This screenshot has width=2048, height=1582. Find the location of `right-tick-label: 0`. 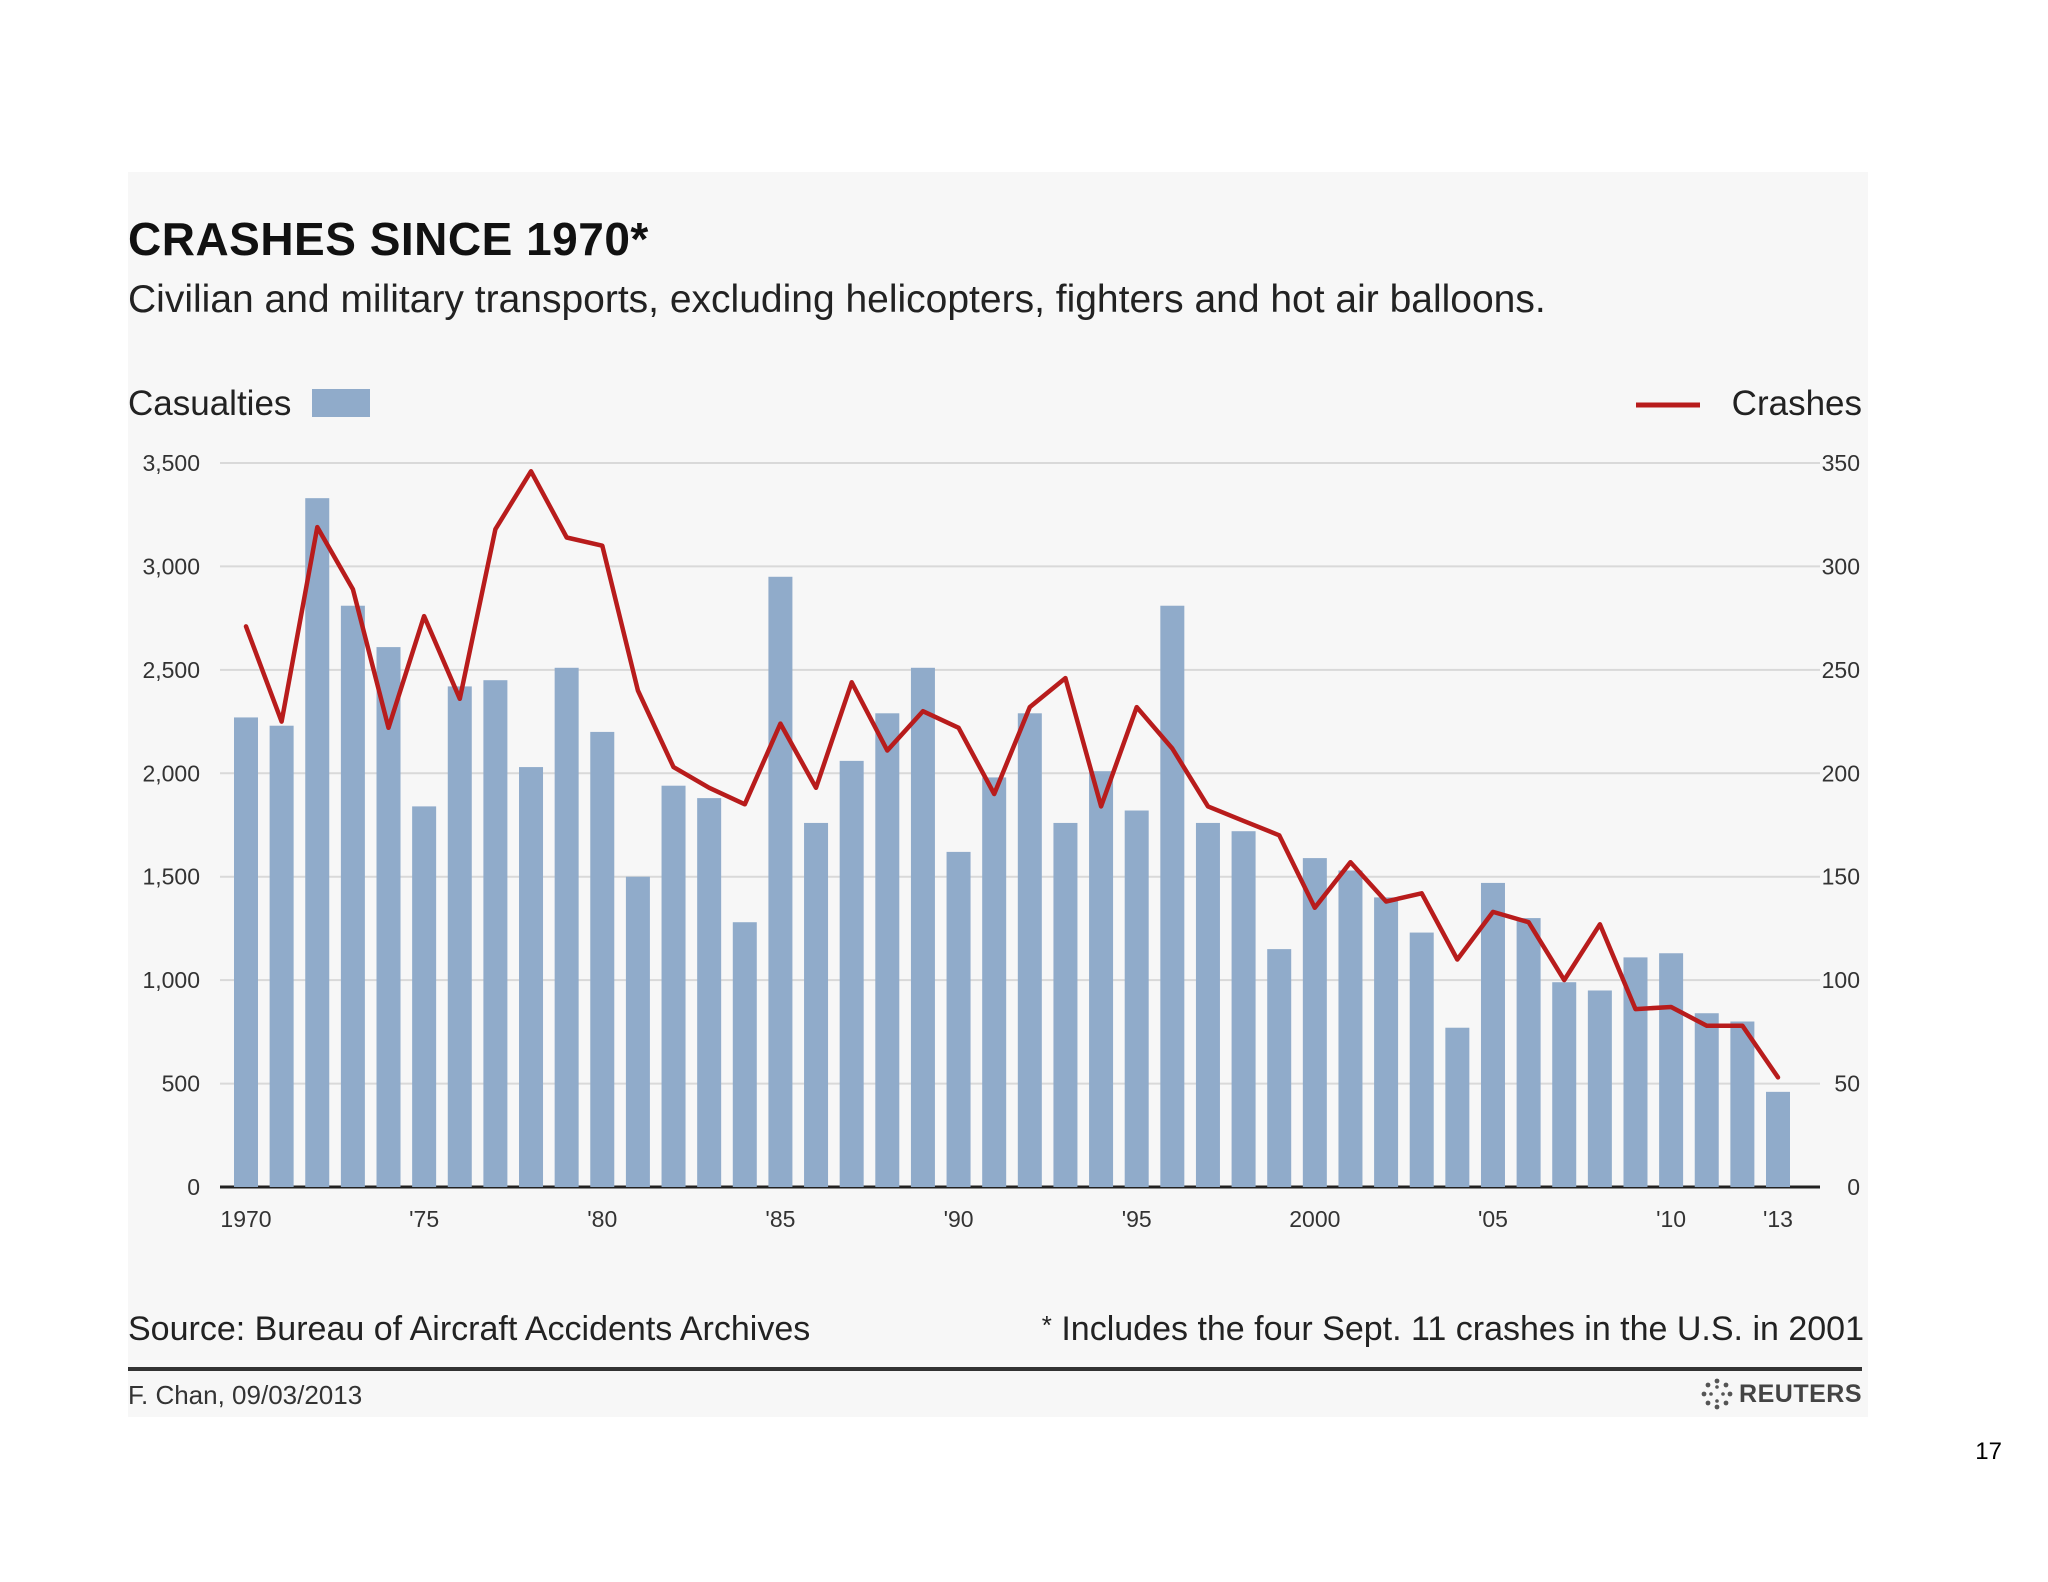

right-tick-label: 0 is located at coordinates (1853, 1187).